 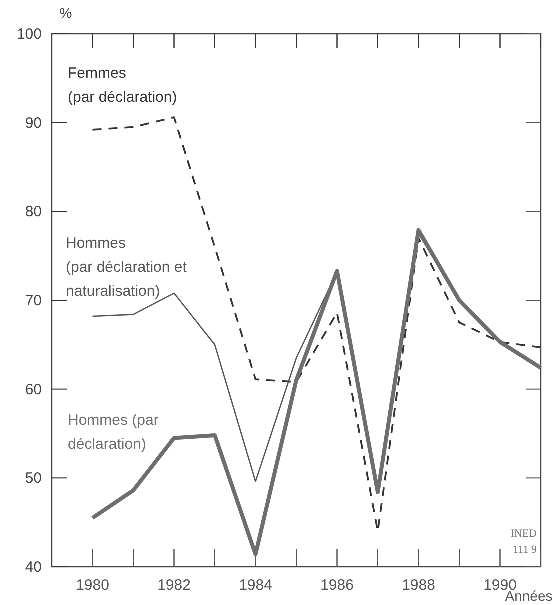 What do you see at coordinates (33, 301) in the screenshot?
I see `y-tick-label: 70` at bounding box center [33, 301].